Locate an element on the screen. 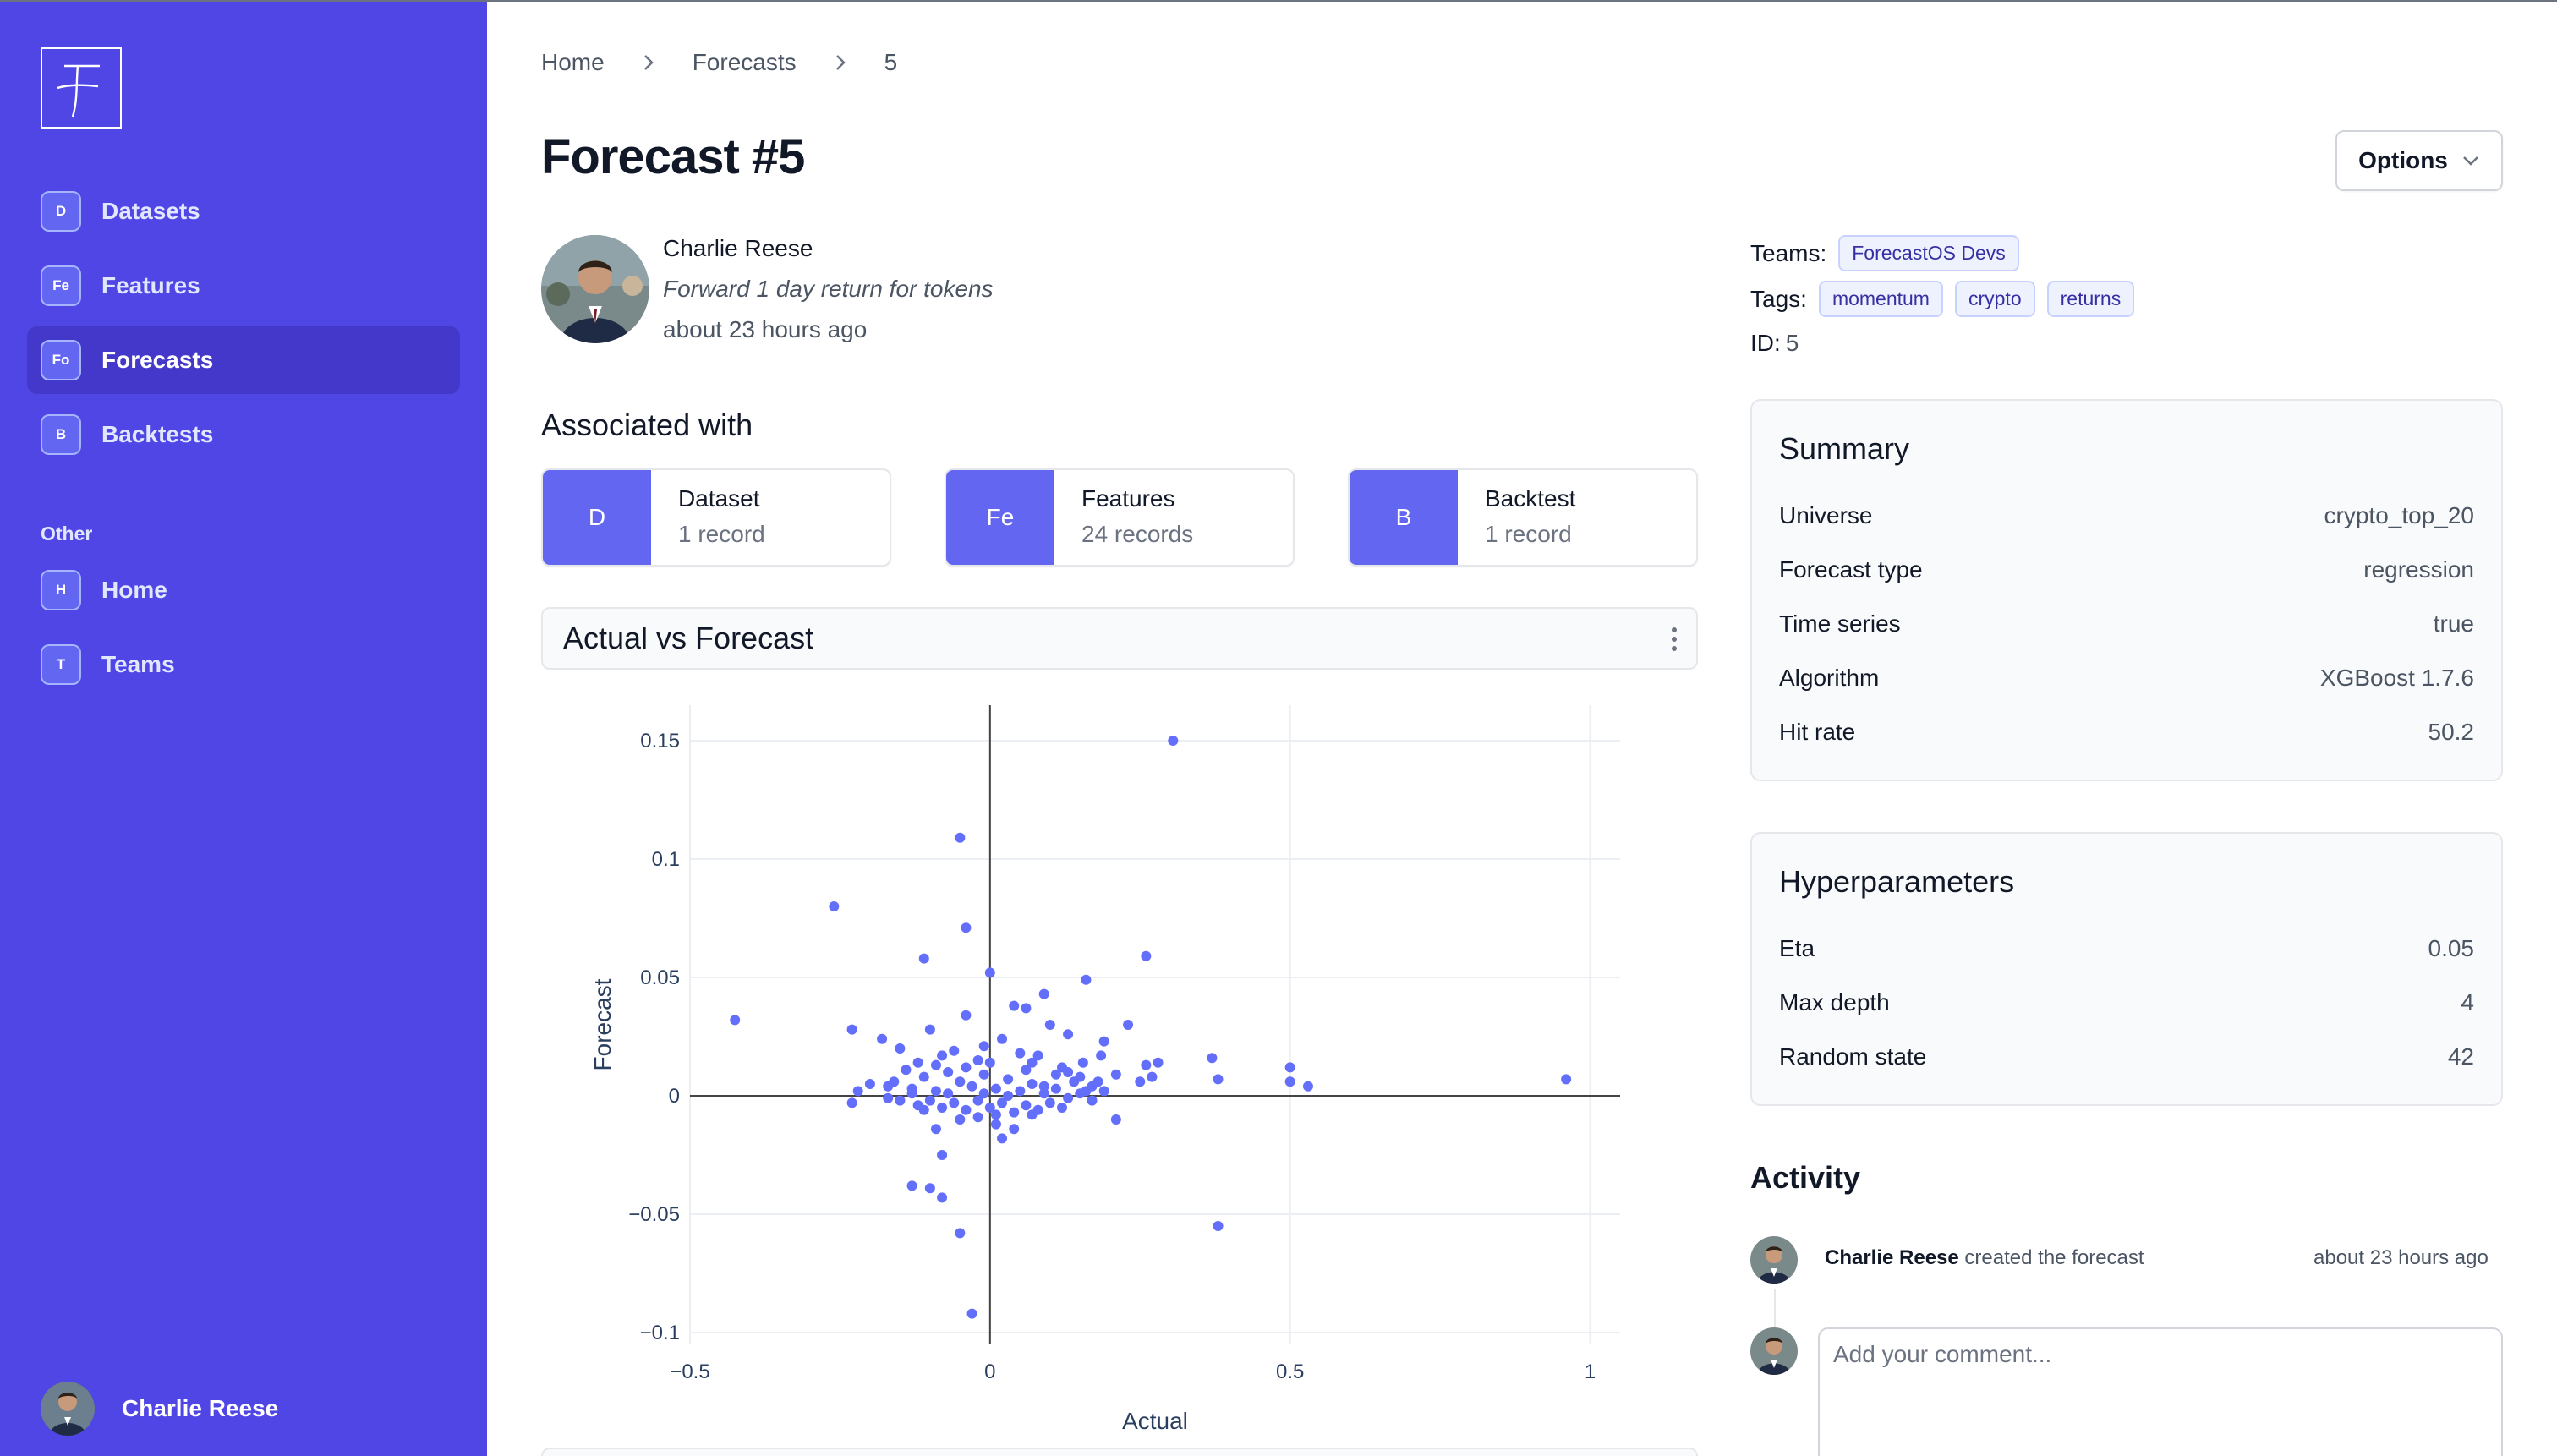 The image size is (2557, 1456). sidebar-item-backtests: B Backtests is located at coordinates (244, 435).